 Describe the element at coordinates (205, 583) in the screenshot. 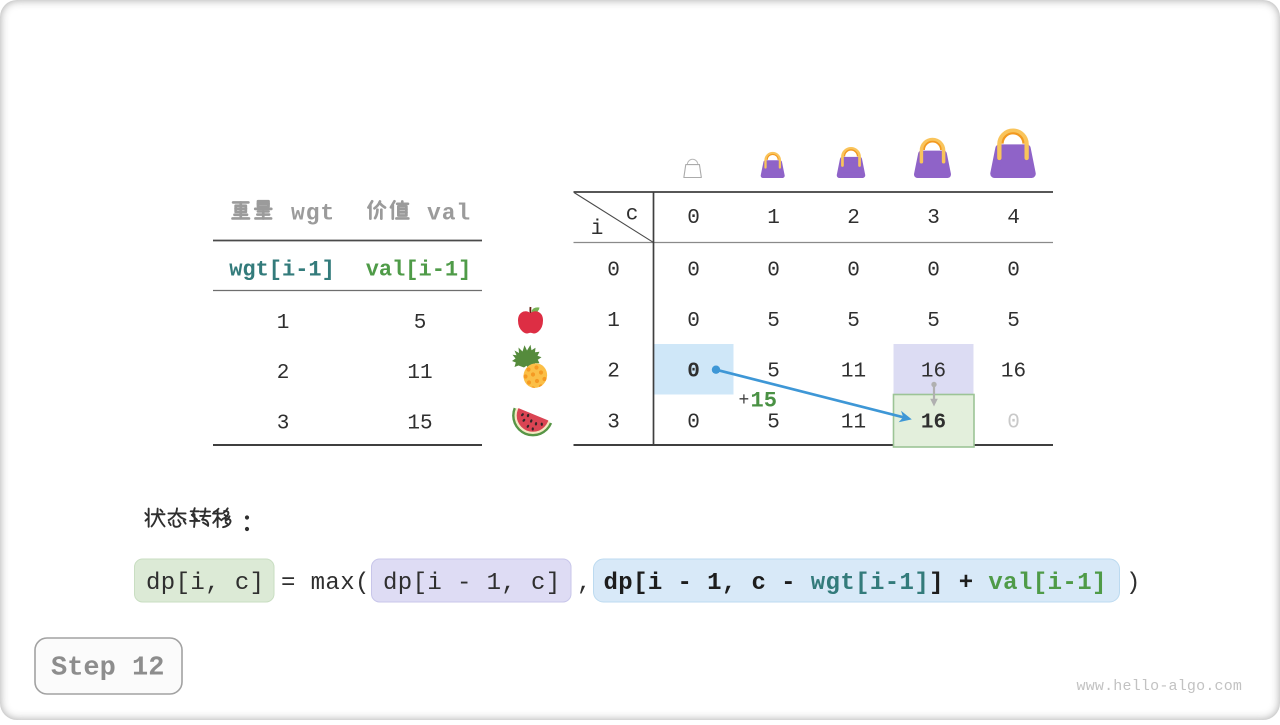

I see `svg-text: dp[i, c]` at that location.